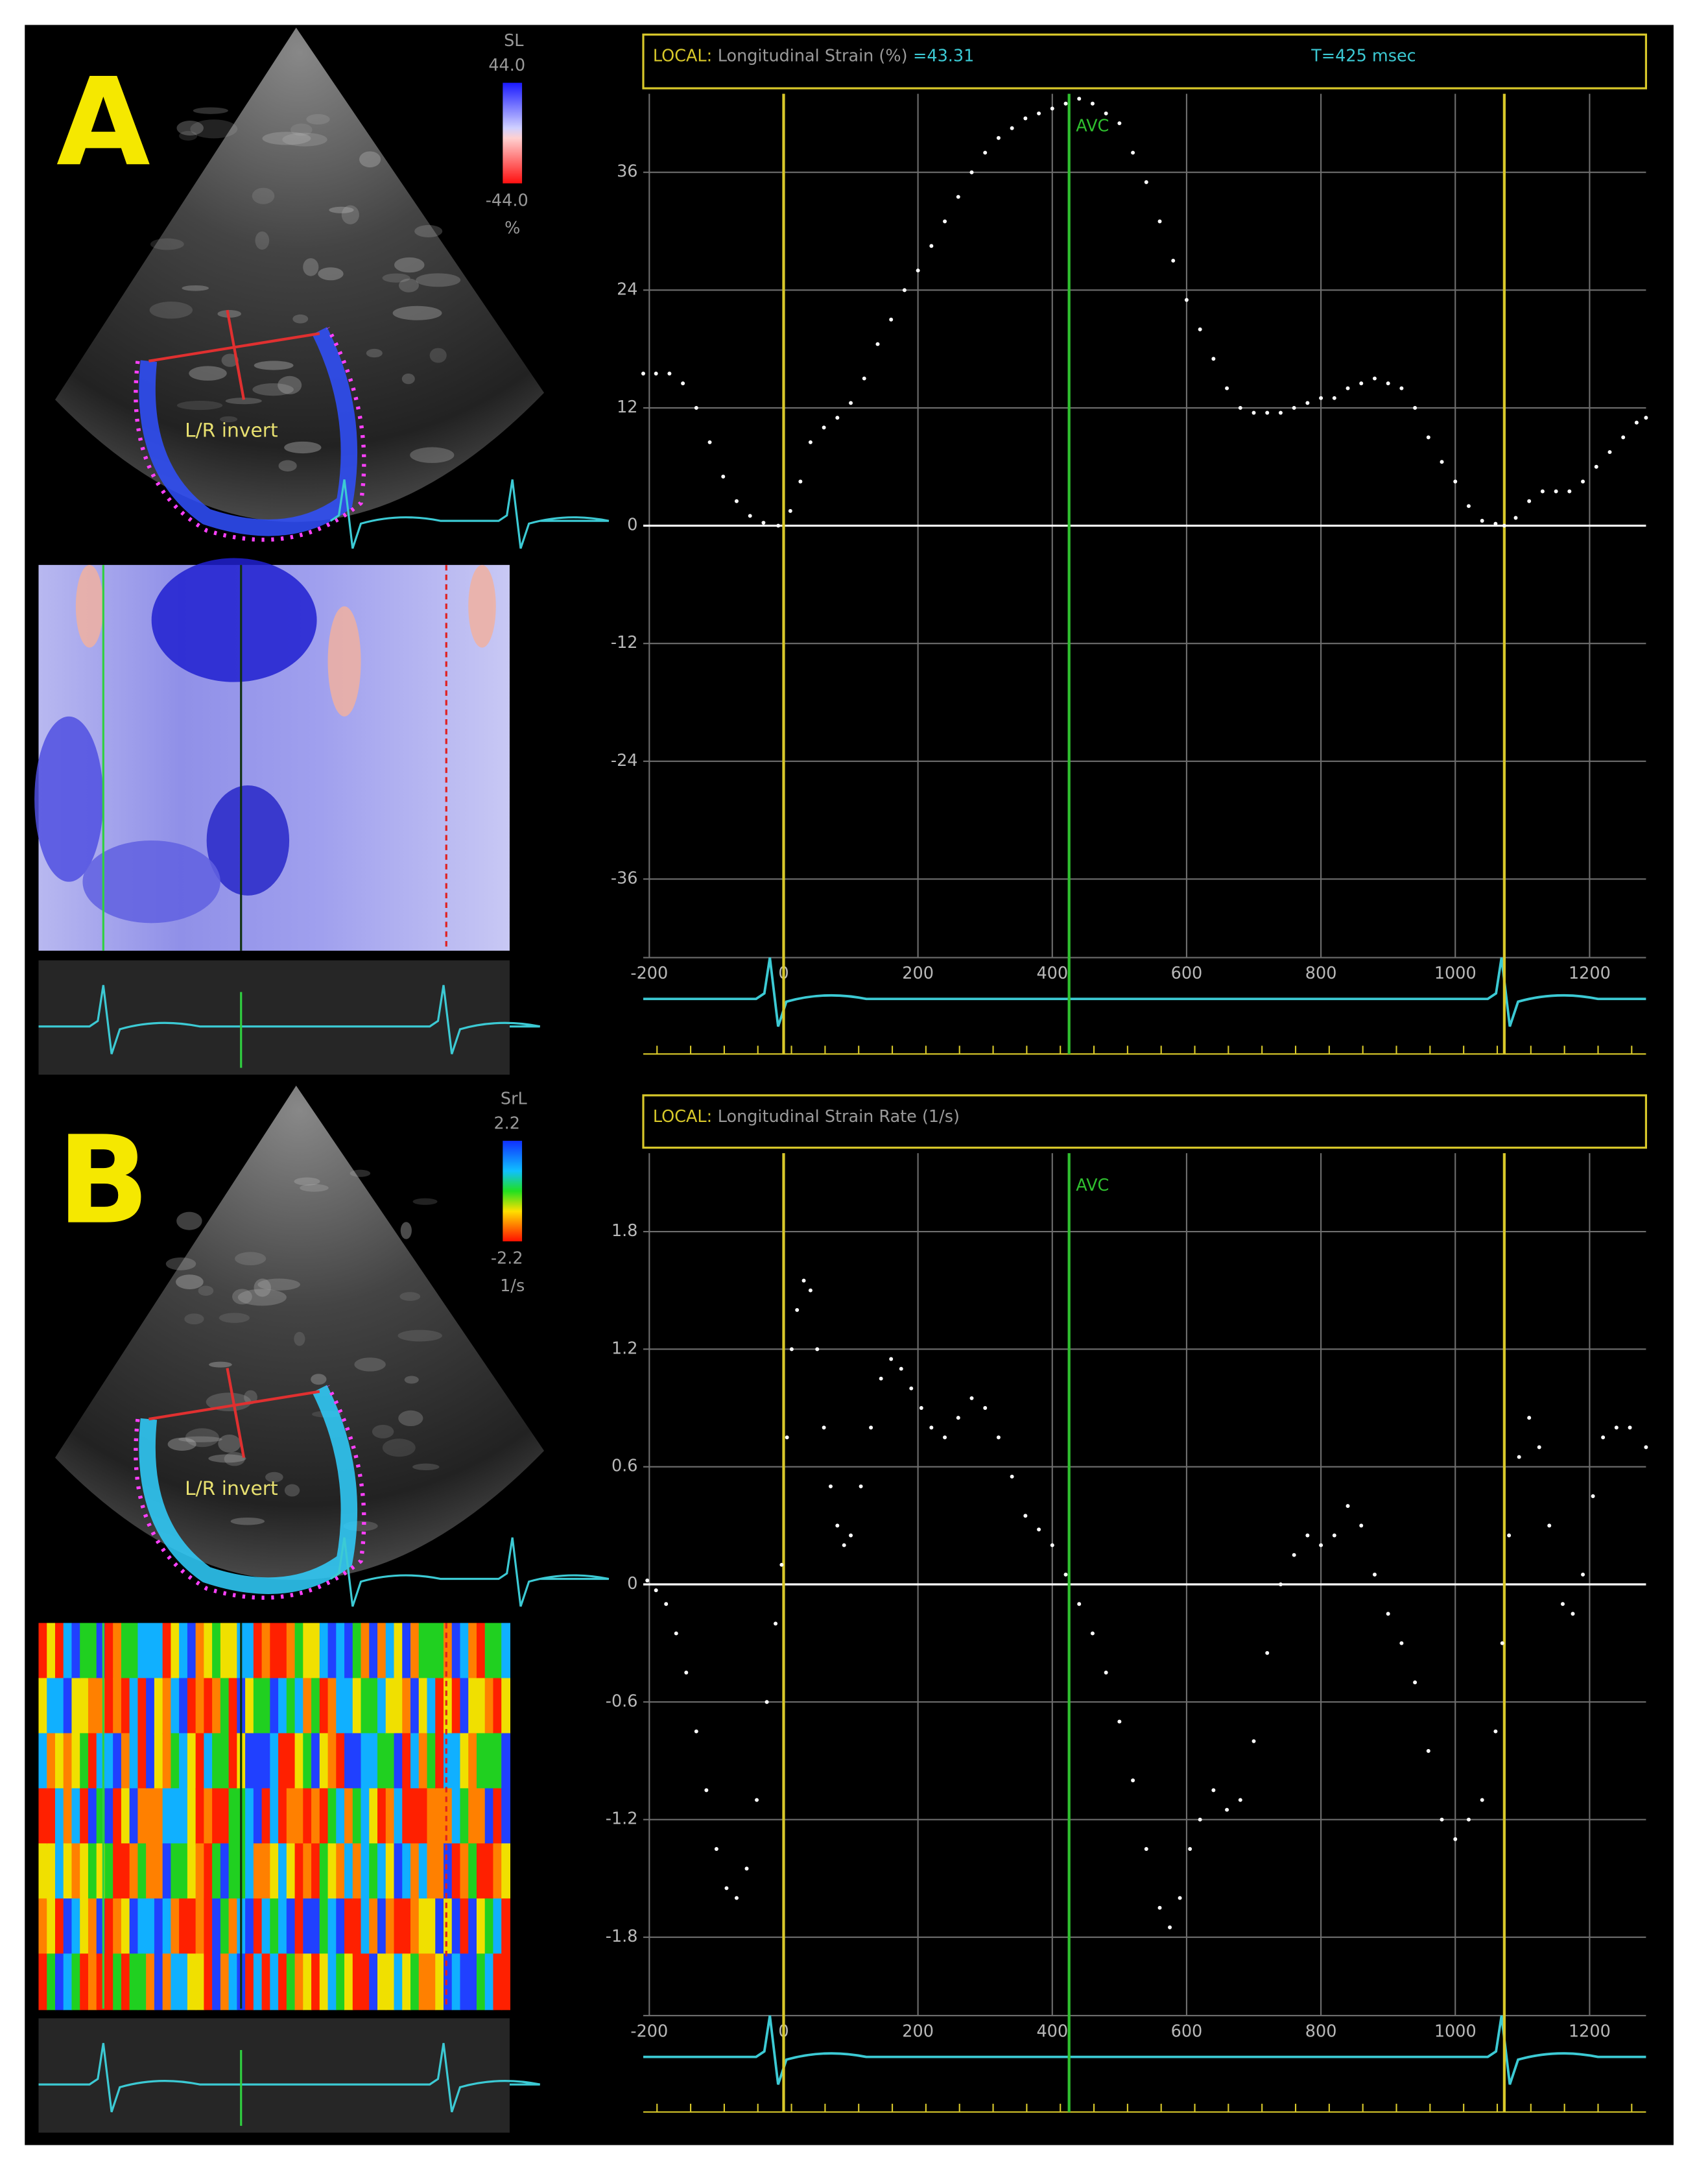  Describe the element at coordinates (507, 1124) in the screenshot. I see `colorbar-max: 2.2` at that location.